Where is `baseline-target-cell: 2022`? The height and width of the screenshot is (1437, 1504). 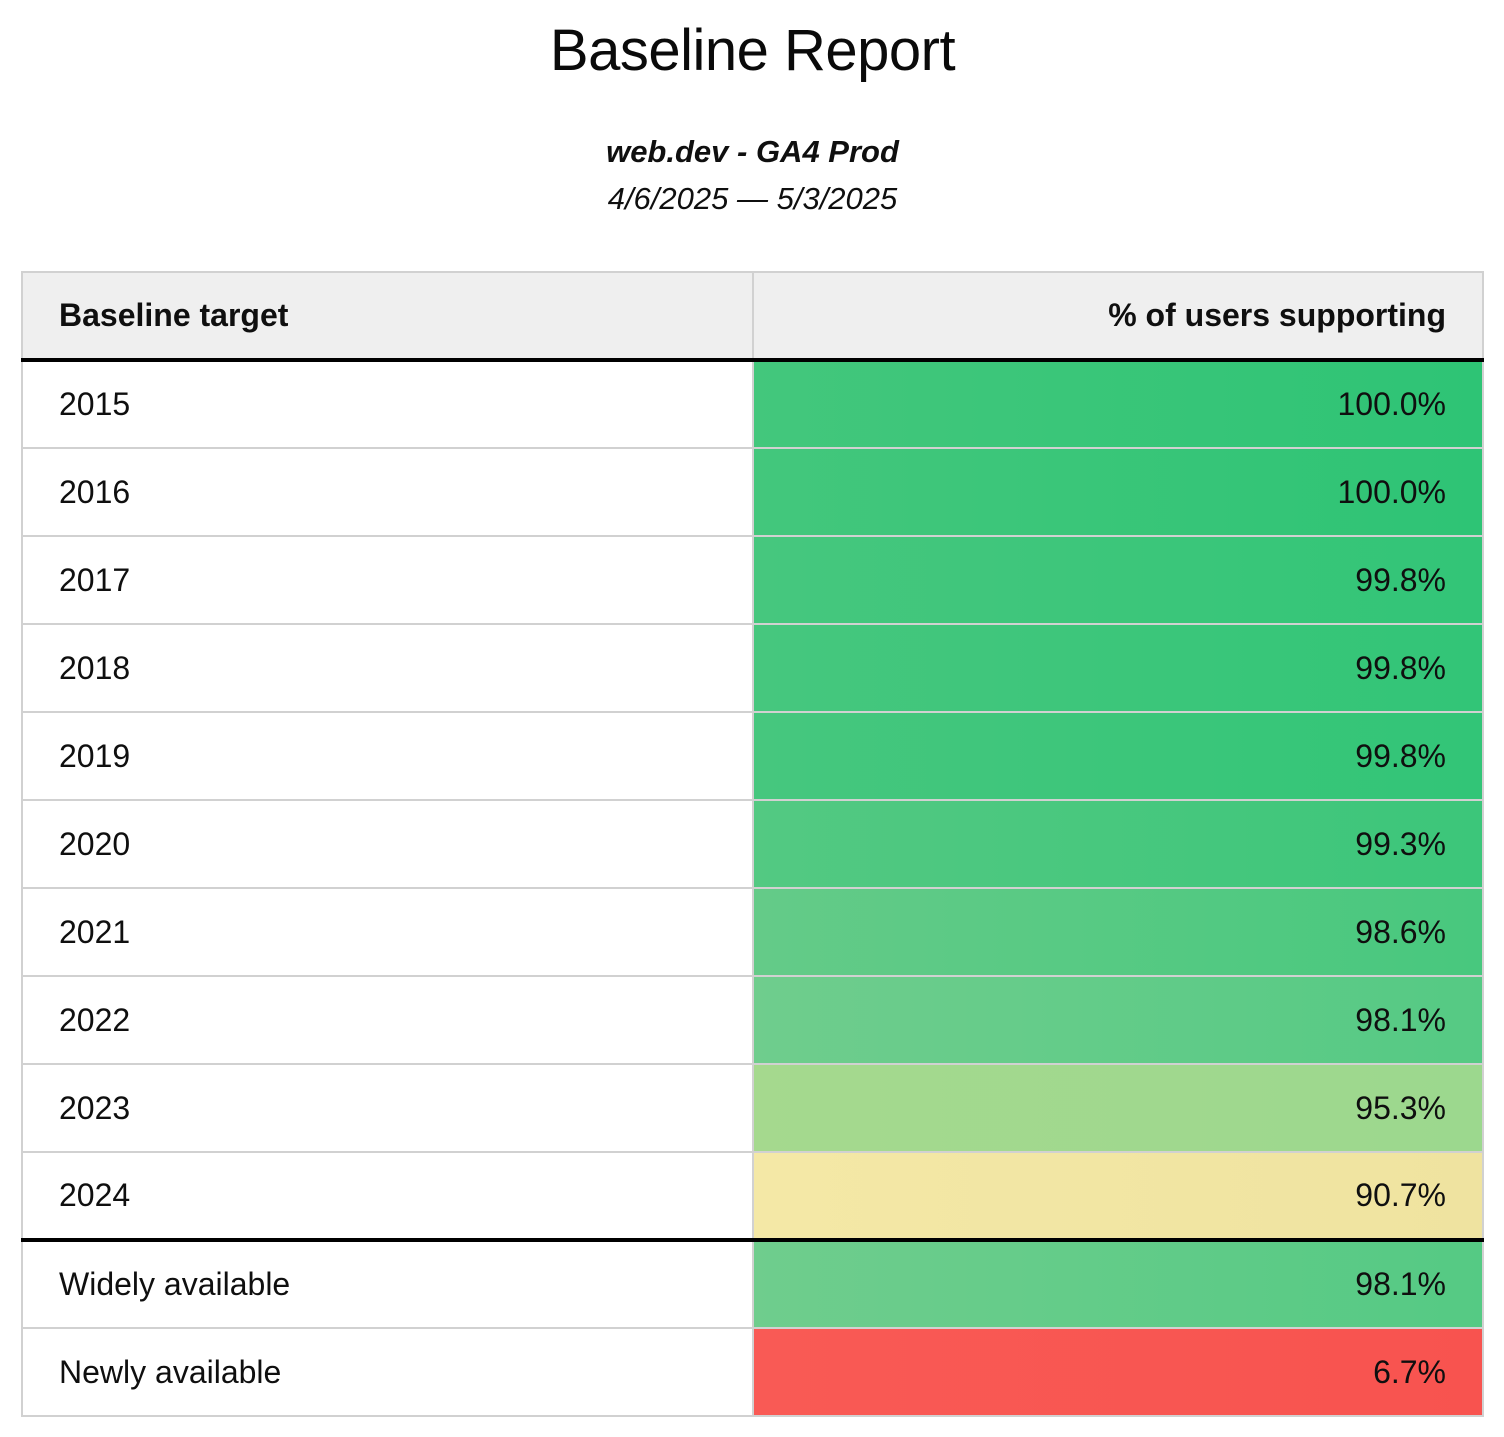 baseline-target-cell: 2022 is located at coordinates (387, 1020).